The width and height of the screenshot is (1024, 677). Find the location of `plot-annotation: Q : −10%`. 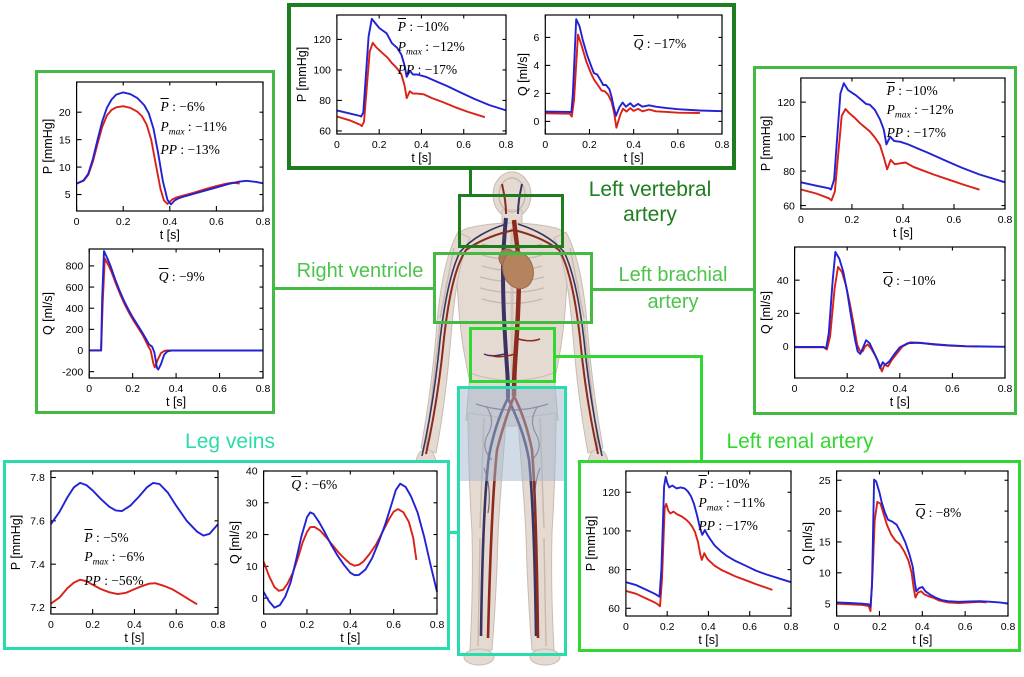

plot-annotation: Q : −10% is located at coordinates (909, 280).